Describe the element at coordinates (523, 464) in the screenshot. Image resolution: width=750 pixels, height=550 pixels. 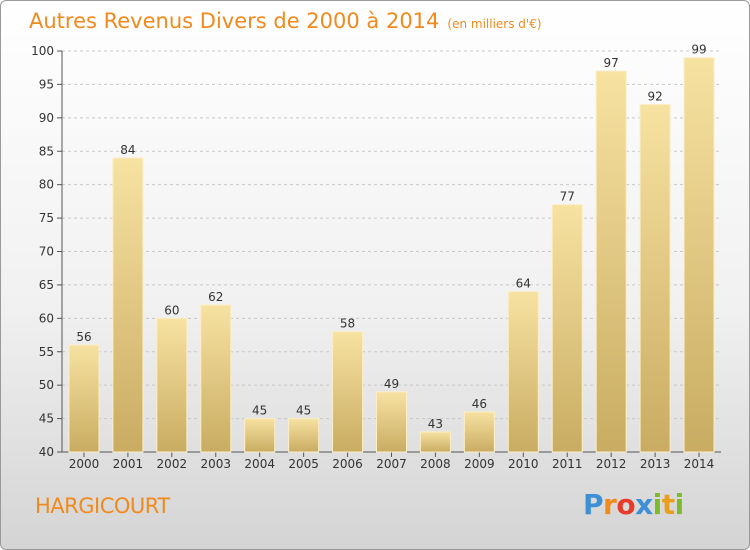
I see `x-tick-label: 2010` at that location.